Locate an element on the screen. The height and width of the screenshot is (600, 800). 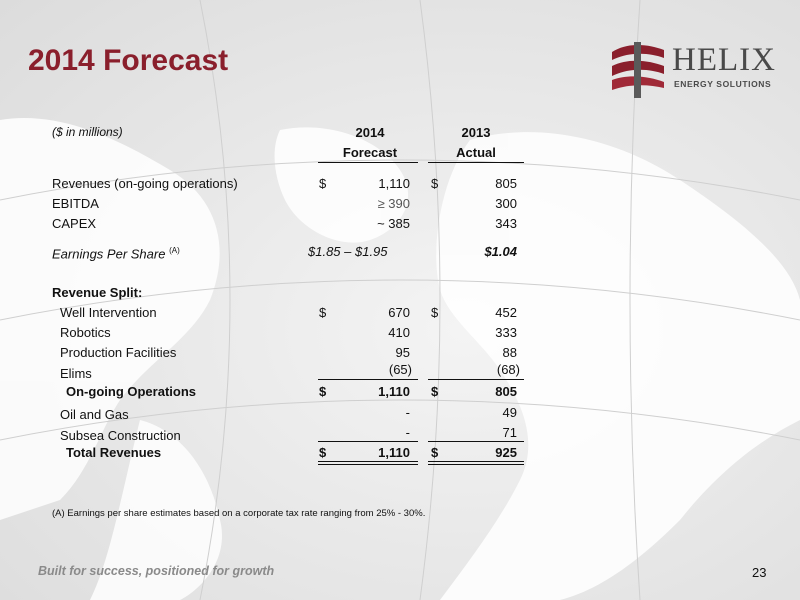
eps-label: Earnings Per Share (A) is located at coordinates (116, 253).